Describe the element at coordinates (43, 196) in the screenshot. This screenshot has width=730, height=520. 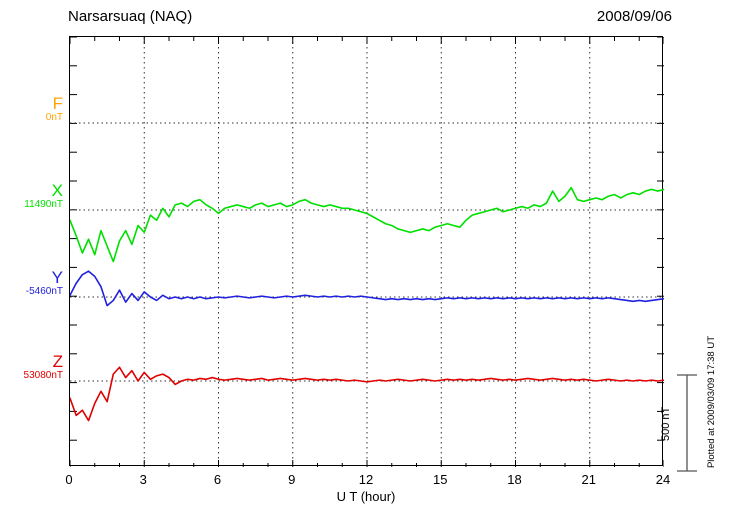
I see `component-label-x: X 11490nT` at that location.